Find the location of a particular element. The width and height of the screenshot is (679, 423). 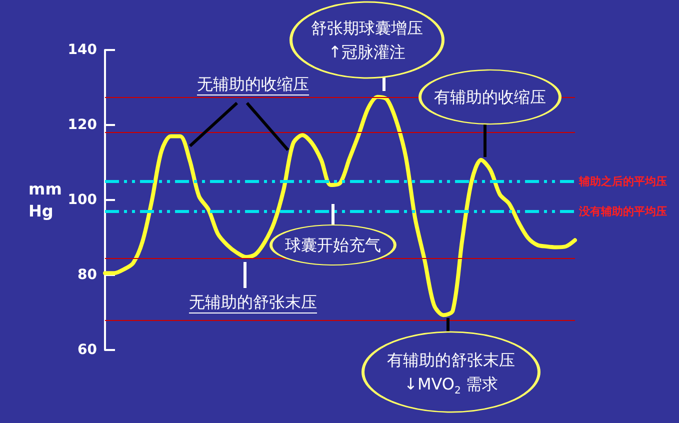

annotation: 无辅助的收缩压 is located at coordinates (253, 84).